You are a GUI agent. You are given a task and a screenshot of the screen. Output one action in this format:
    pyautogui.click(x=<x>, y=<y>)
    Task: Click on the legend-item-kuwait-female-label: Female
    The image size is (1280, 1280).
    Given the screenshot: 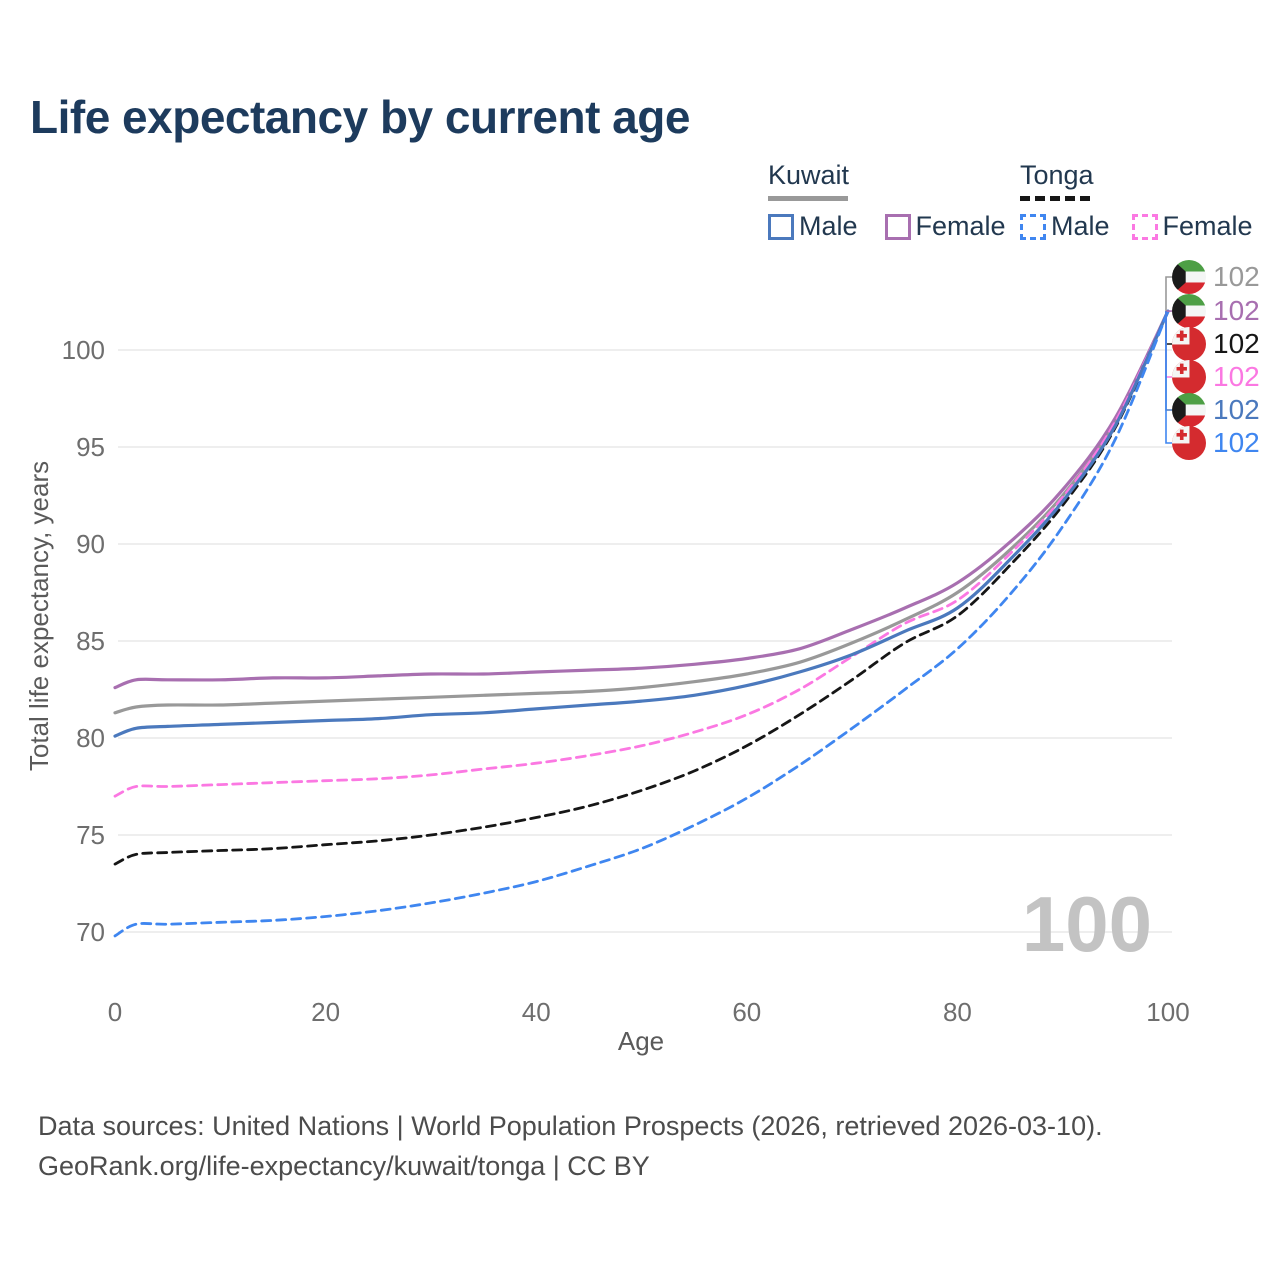 What is the action you would take?
    pyautogui.click(x=960, y=226)
    